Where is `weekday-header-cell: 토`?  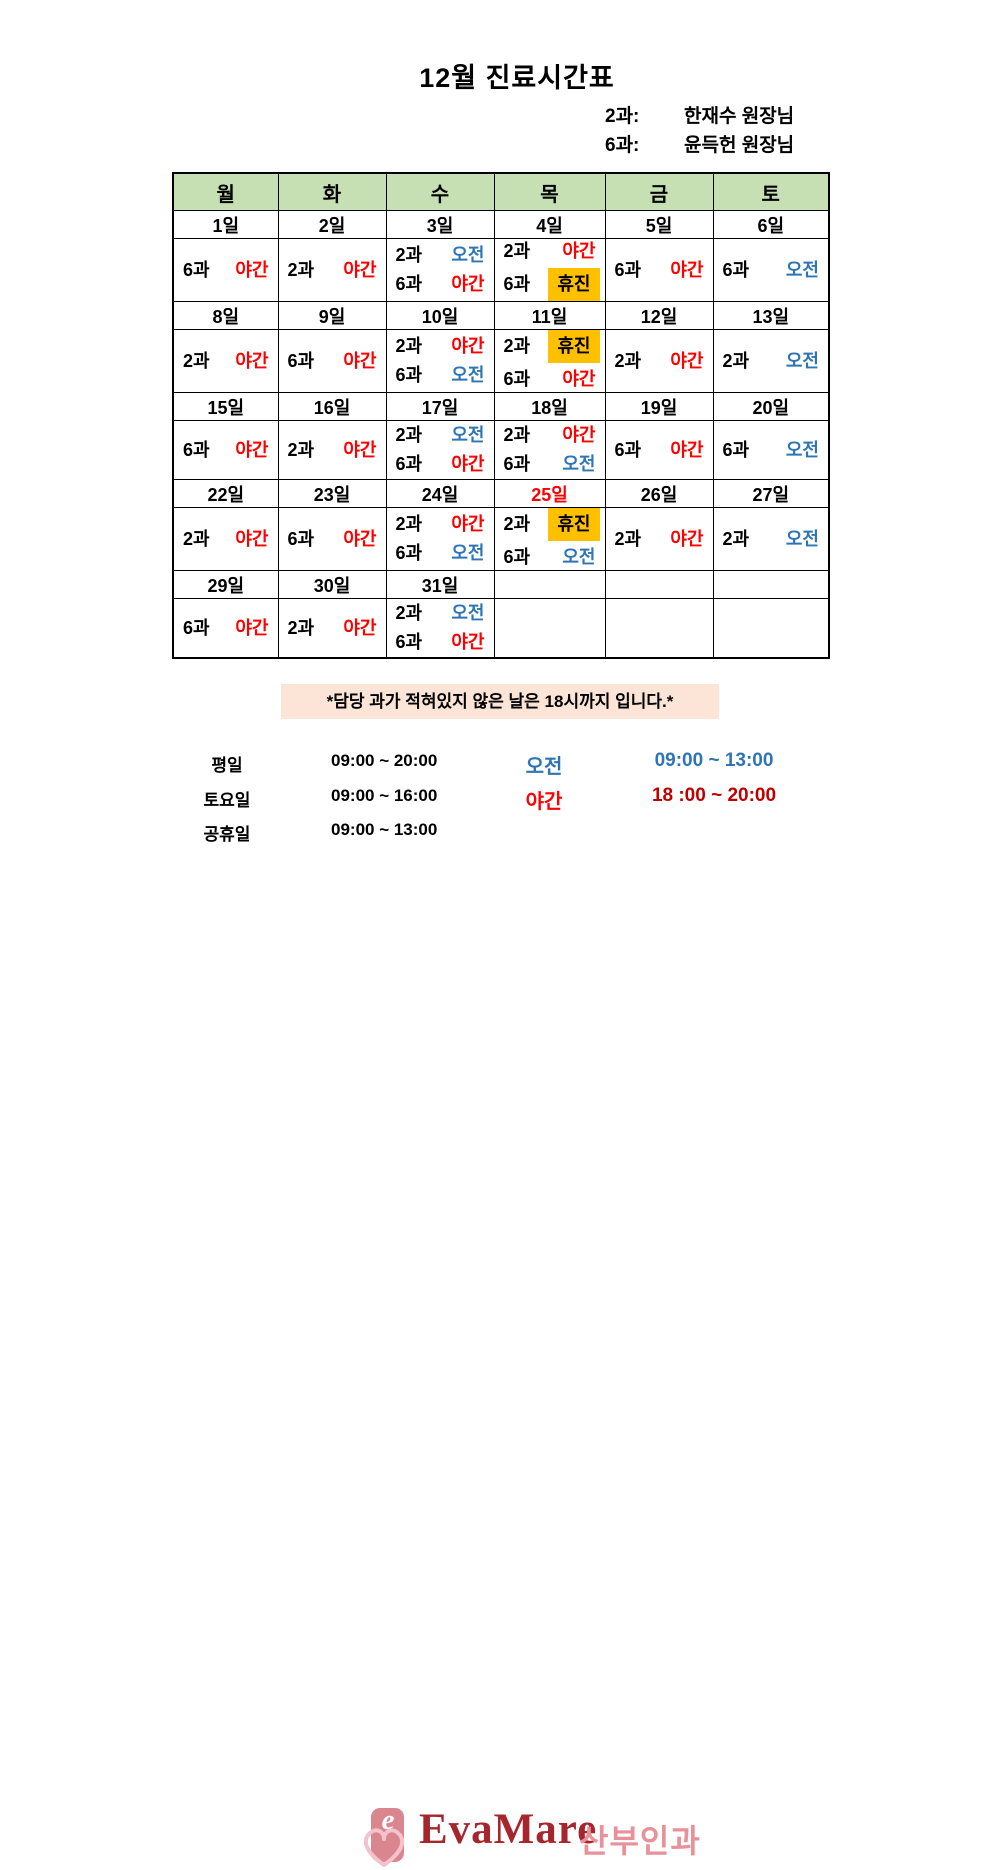
weekday-header-cell: 토 is located at coordinates (771, 191).